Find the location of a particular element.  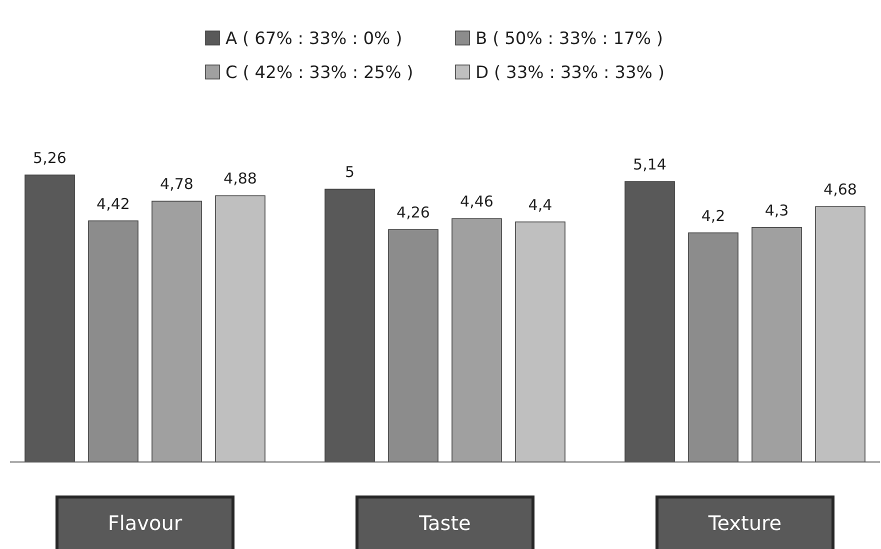

data-label: 5,14 is located at coordinates (649, 165).